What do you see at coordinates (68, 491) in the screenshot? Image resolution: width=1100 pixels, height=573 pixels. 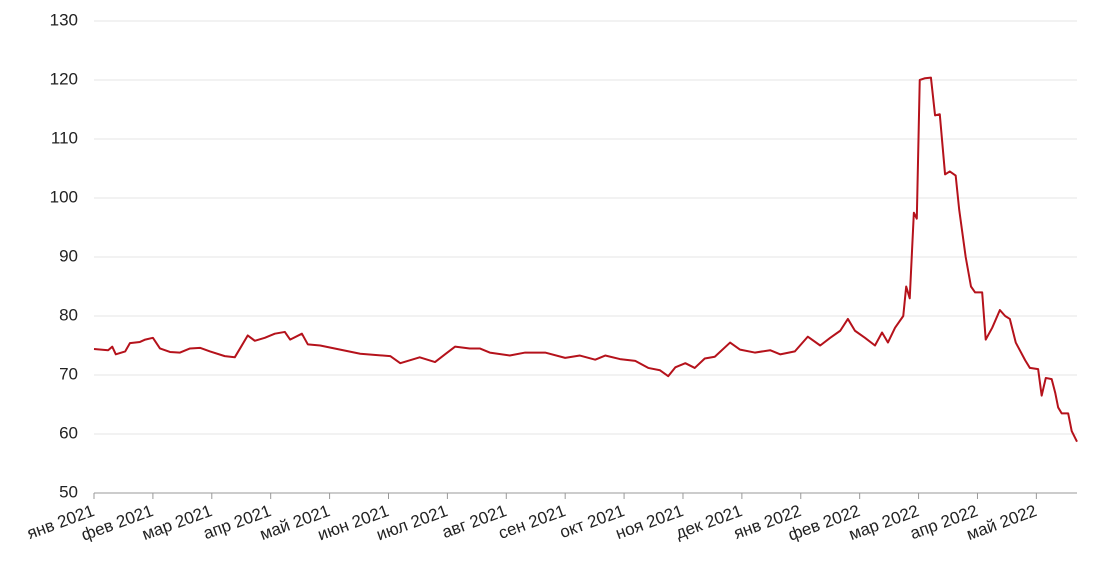 I see `y-tick-label: 50` at bounding box center [68, 491].